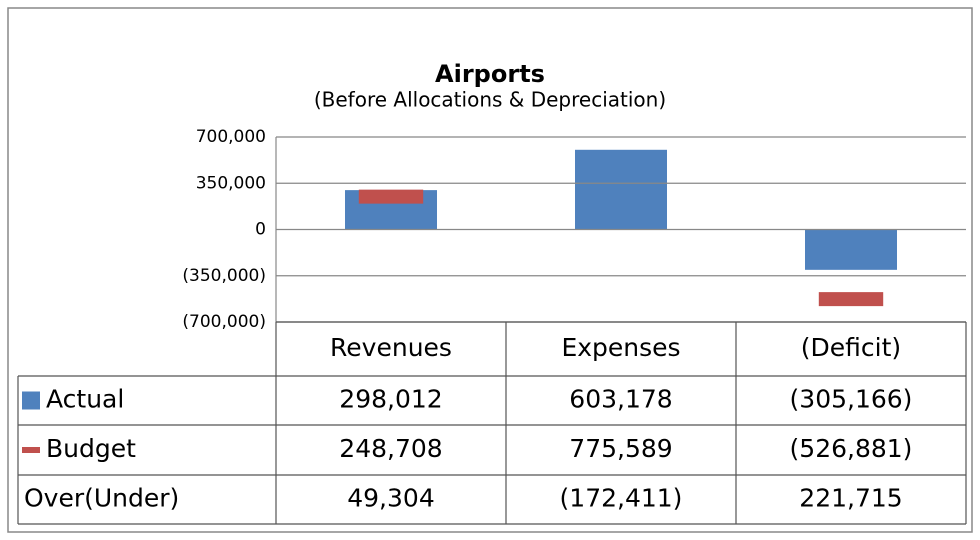 This screenshot has height=540, width=980. I want to click on table-value: 603,178, so click(620, 399).